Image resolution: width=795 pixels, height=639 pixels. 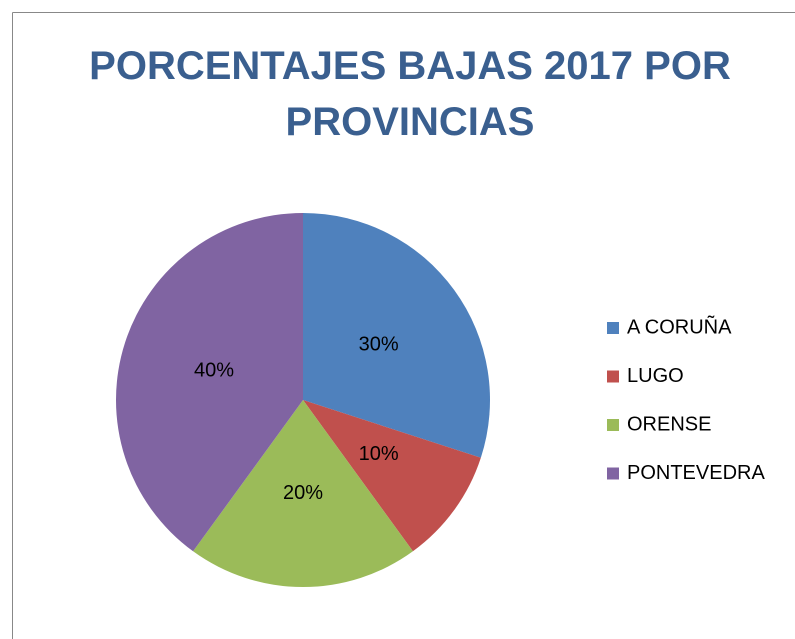 I want to click on legend-label: A CORUÑA, so click(x=679, y=326).